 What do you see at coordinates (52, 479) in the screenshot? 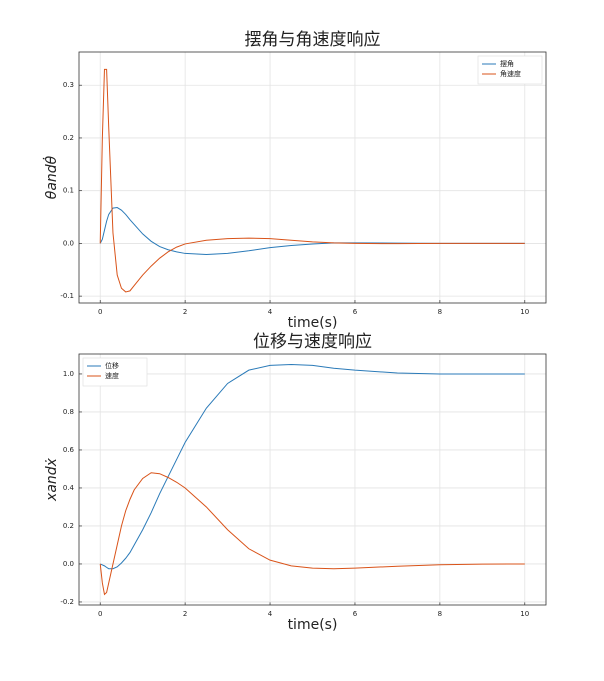
I see `y-axis-label: xandẋ` at bounding box center [52, 479].